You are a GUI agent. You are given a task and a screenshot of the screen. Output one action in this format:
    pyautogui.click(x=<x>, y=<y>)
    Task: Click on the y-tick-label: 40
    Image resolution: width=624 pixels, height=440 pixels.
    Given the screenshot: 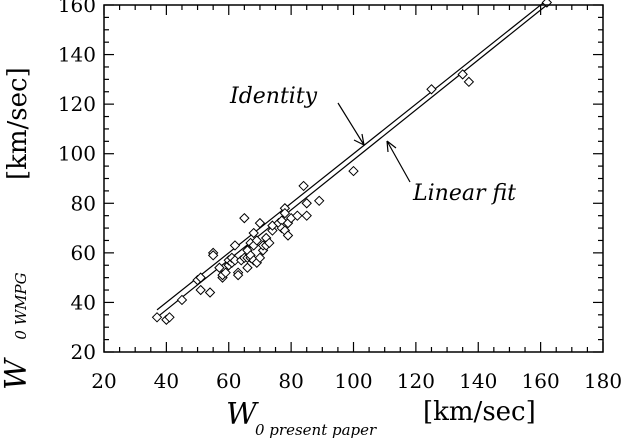 What is the action you would take?
    pyautogui.click(x=83, y=302)
    